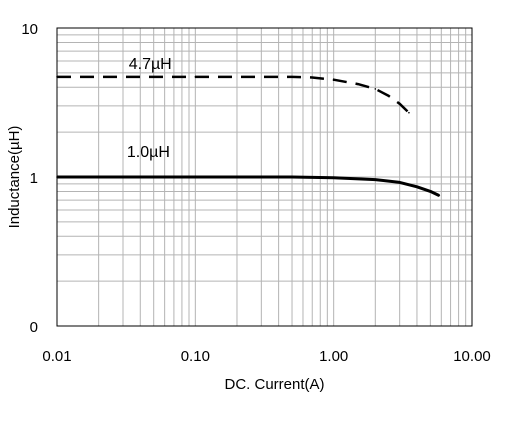  Describe the element at coordinates (195, 356) in the screenshot. I see `x-tick-label: 0.10` at that location.